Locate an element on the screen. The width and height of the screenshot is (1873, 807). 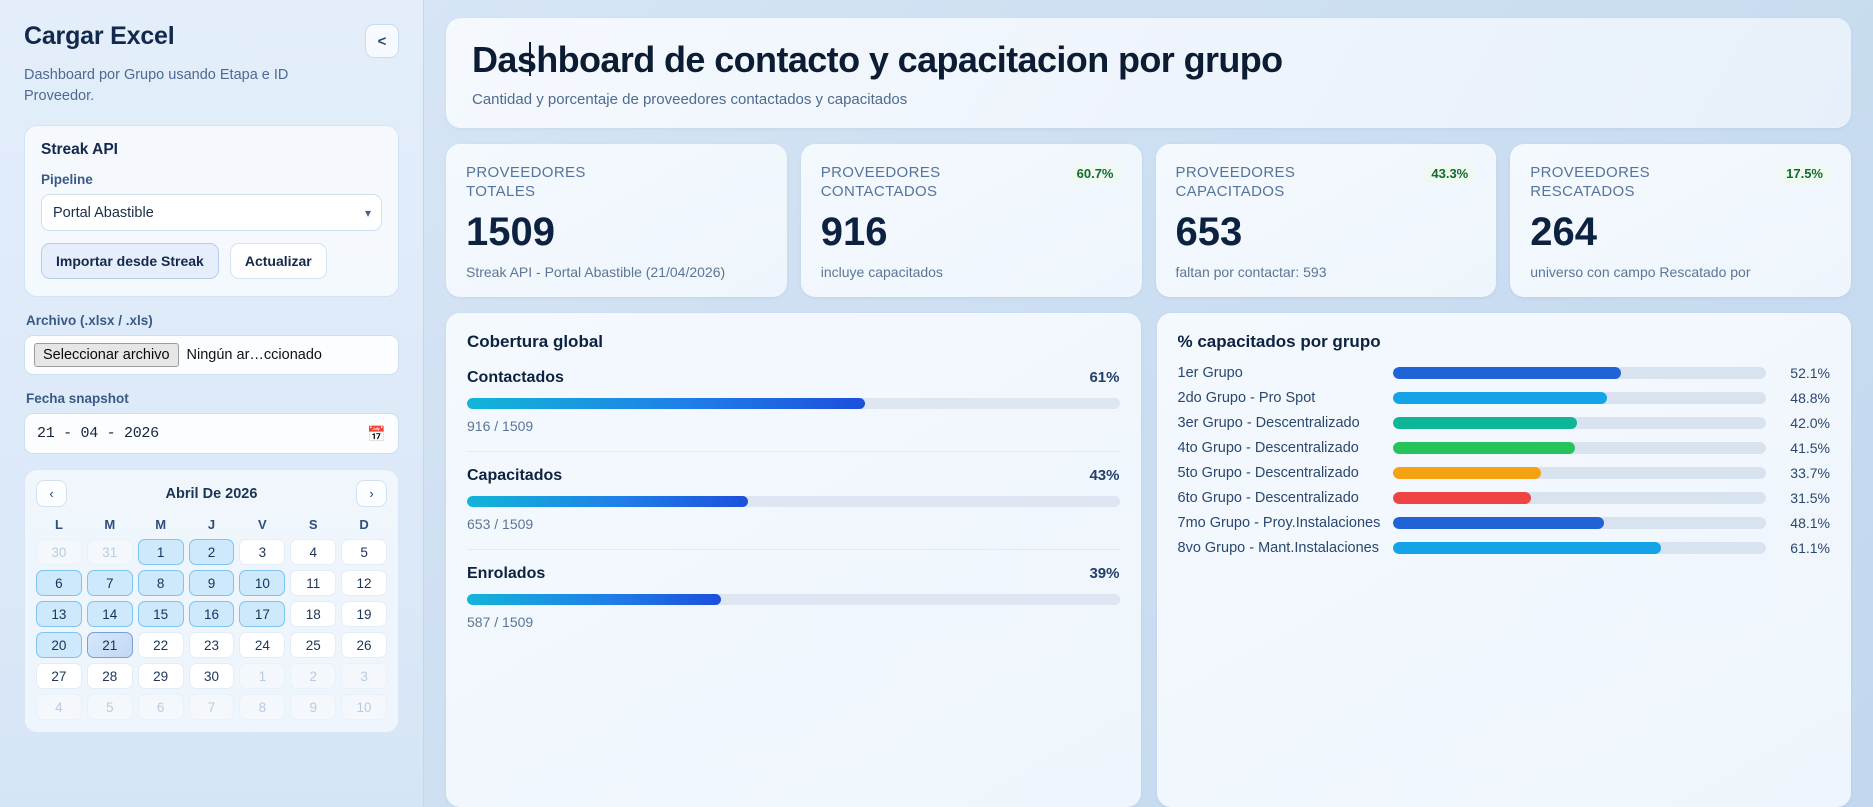
calendar-dow-5: S is located at coordinates (313, 525).